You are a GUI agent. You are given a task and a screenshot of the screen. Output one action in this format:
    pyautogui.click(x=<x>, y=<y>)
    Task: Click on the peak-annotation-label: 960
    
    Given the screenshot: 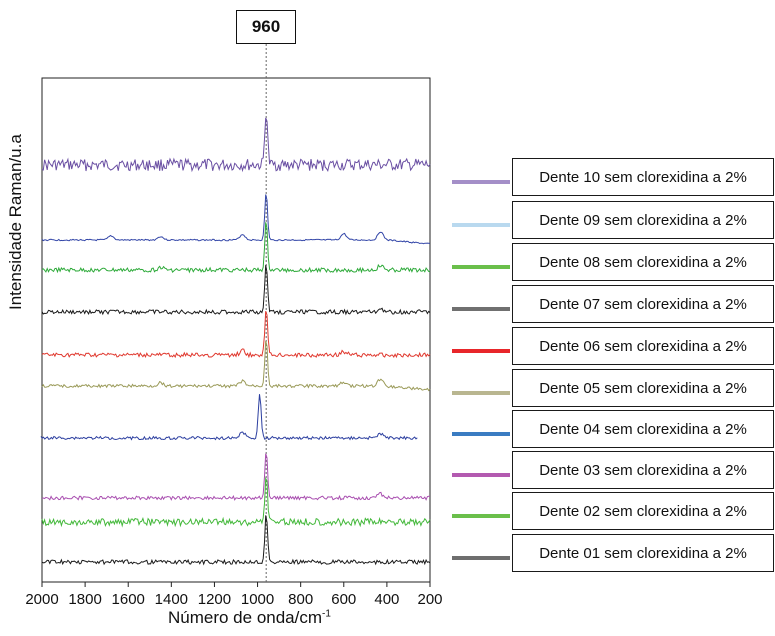 What is the action you would take?
    pyautogui.click(x=266, y=26)
    